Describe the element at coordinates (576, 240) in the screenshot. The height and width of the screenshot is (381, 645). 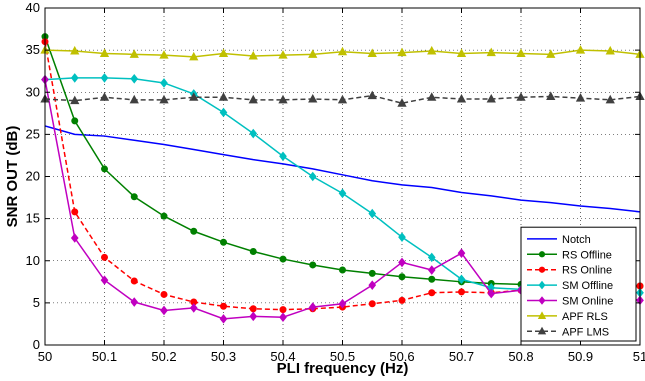
I see `legend-label: Notch` at that location.